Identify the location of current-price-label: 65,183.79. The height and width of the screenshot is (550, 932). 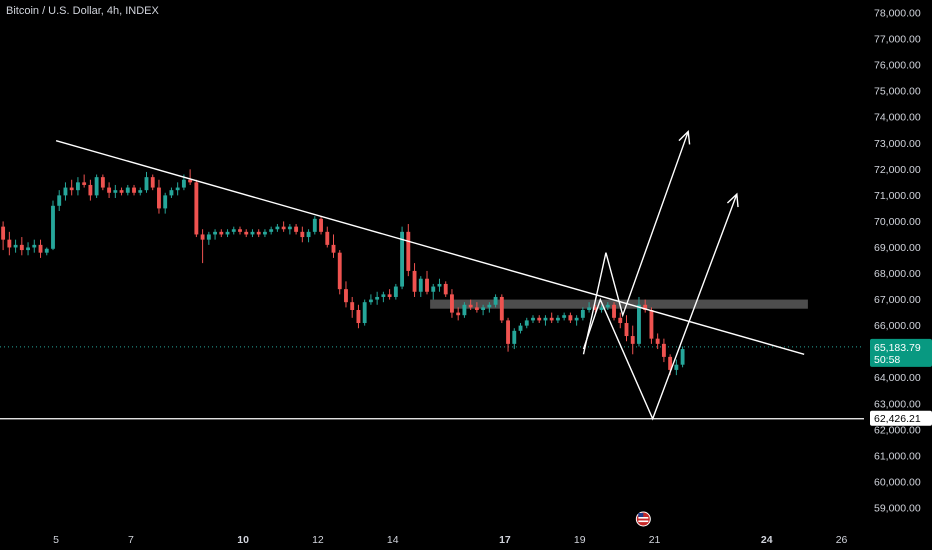
(897, 348).